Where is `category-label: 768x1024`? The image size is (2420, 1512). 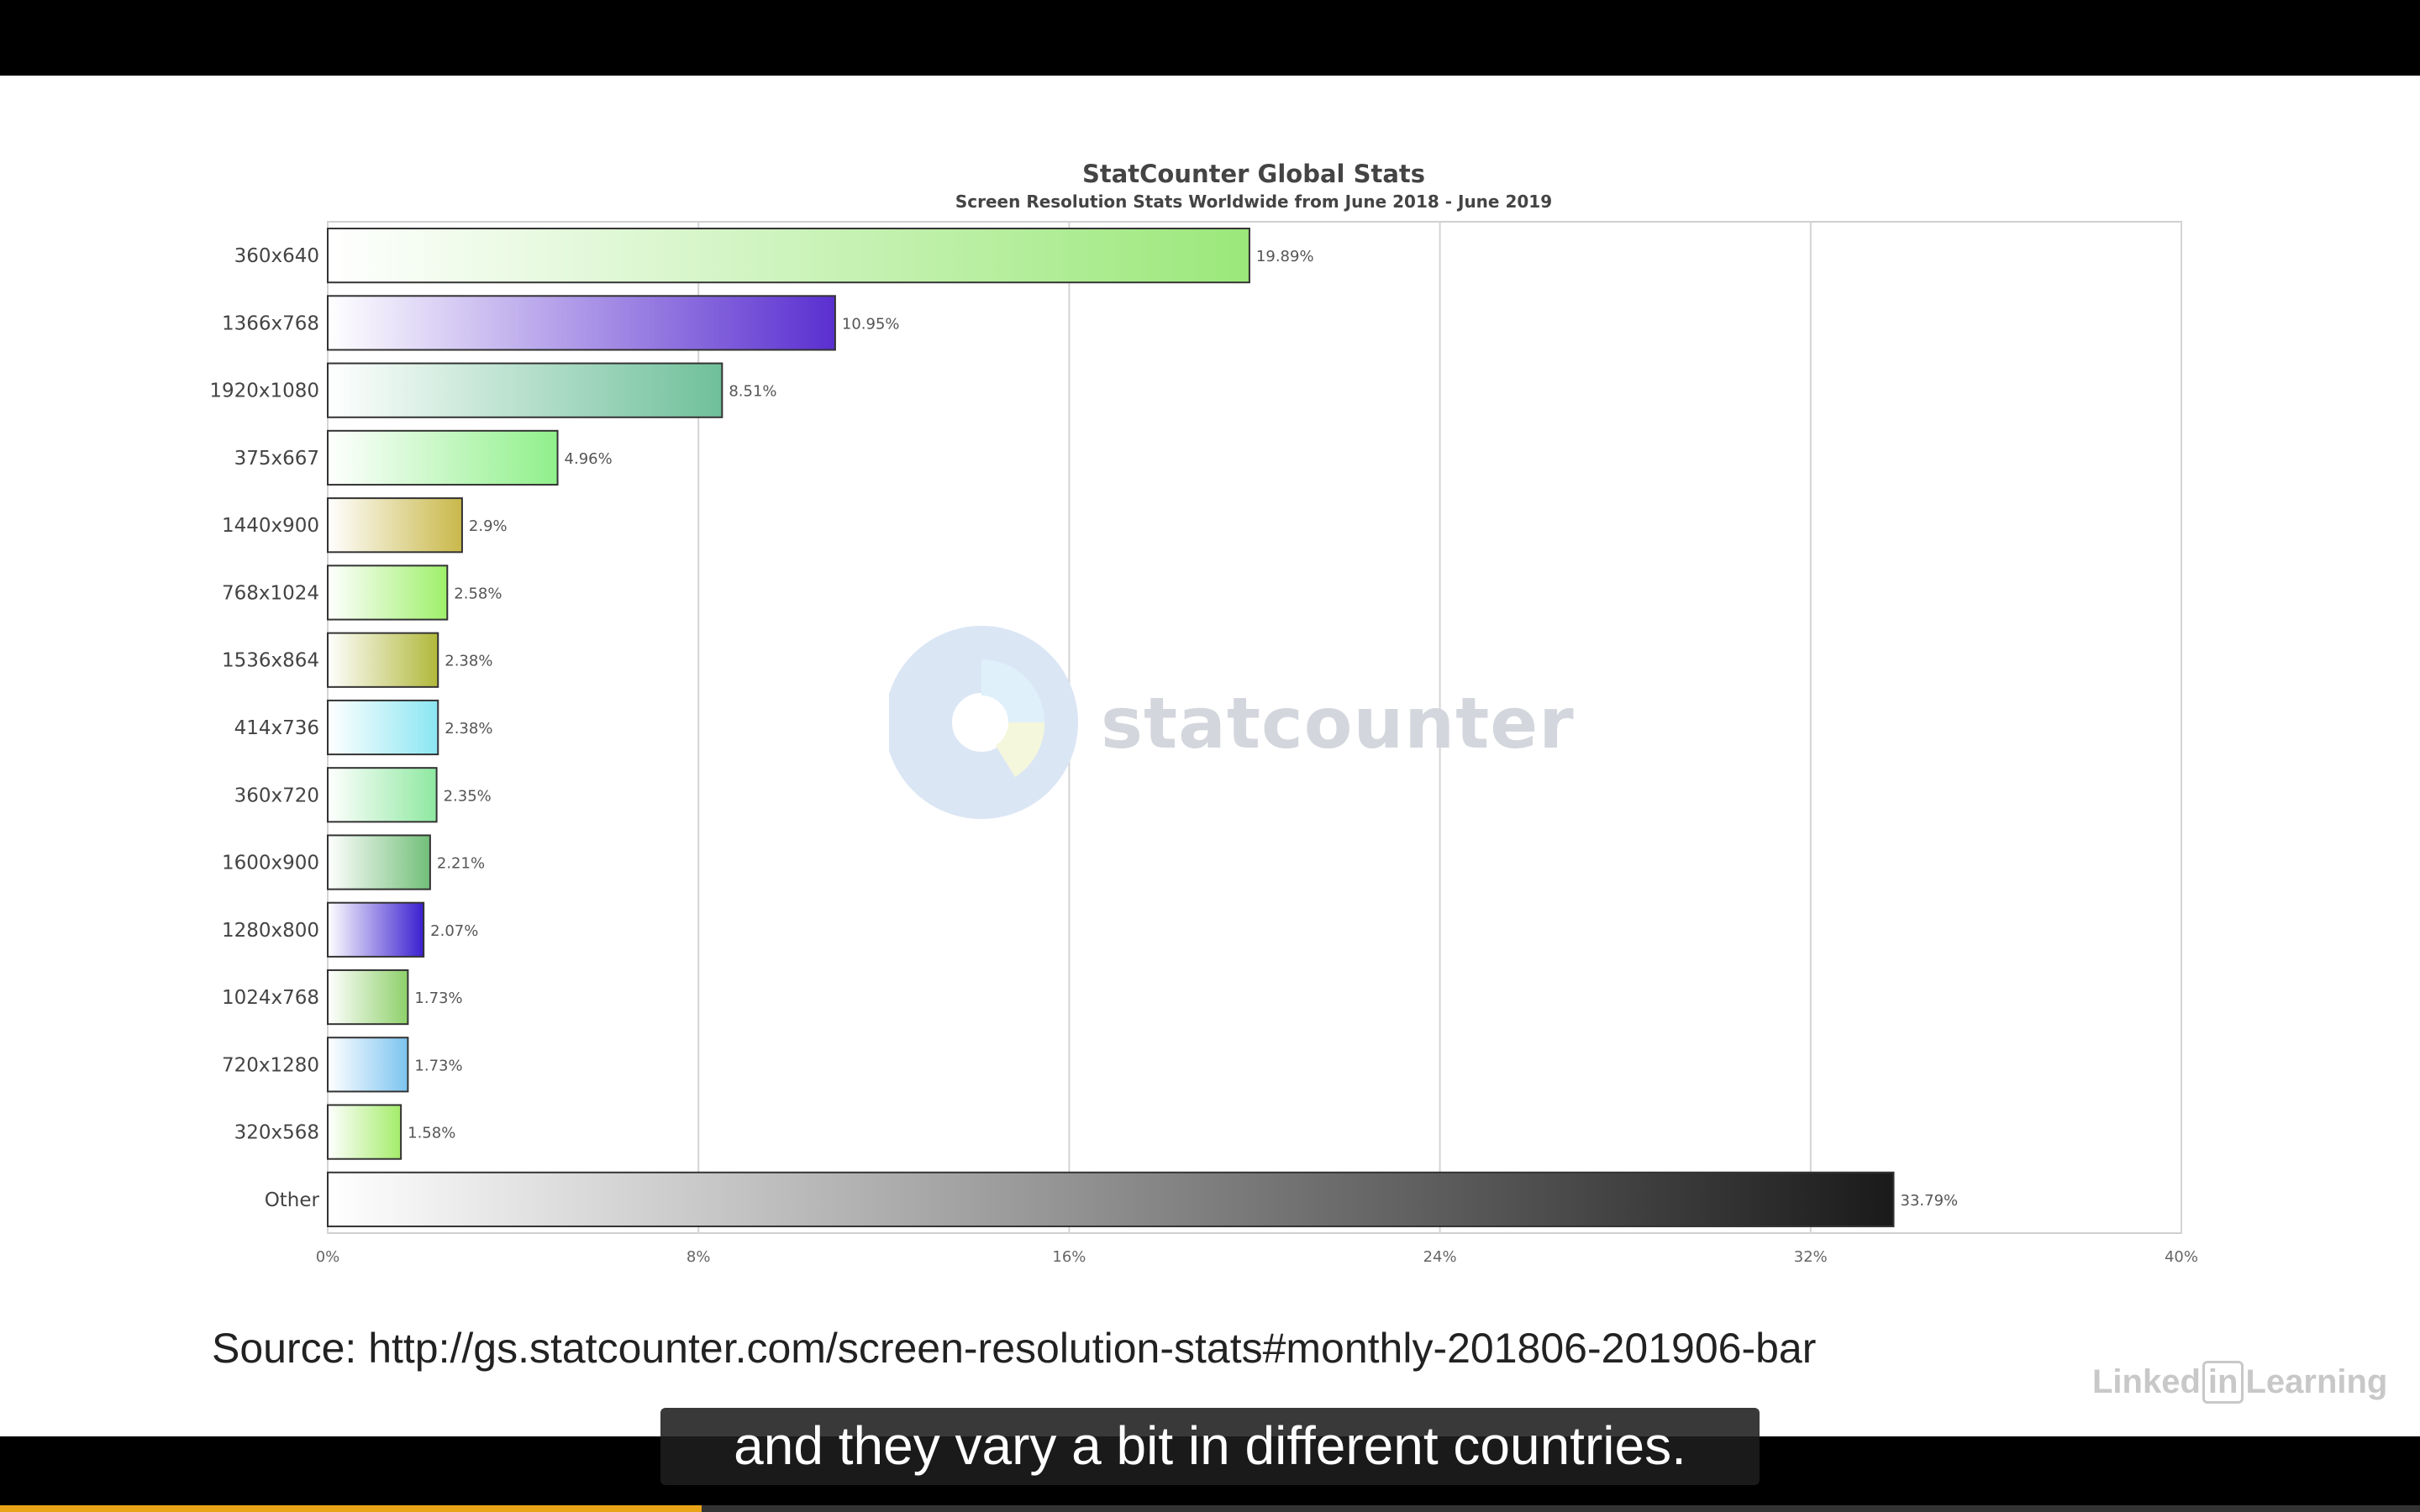 category-label: 768x1024 is located at coordinates (270, 593).